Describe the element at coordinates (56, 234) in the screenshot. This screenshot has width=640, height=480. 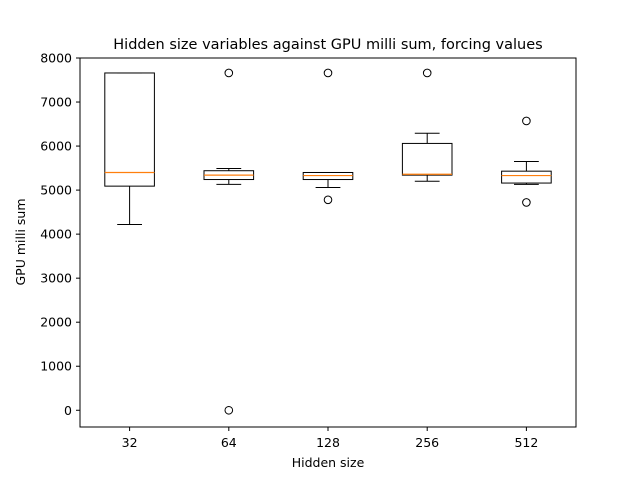
I see `y-tick-label: 4000` at that location.